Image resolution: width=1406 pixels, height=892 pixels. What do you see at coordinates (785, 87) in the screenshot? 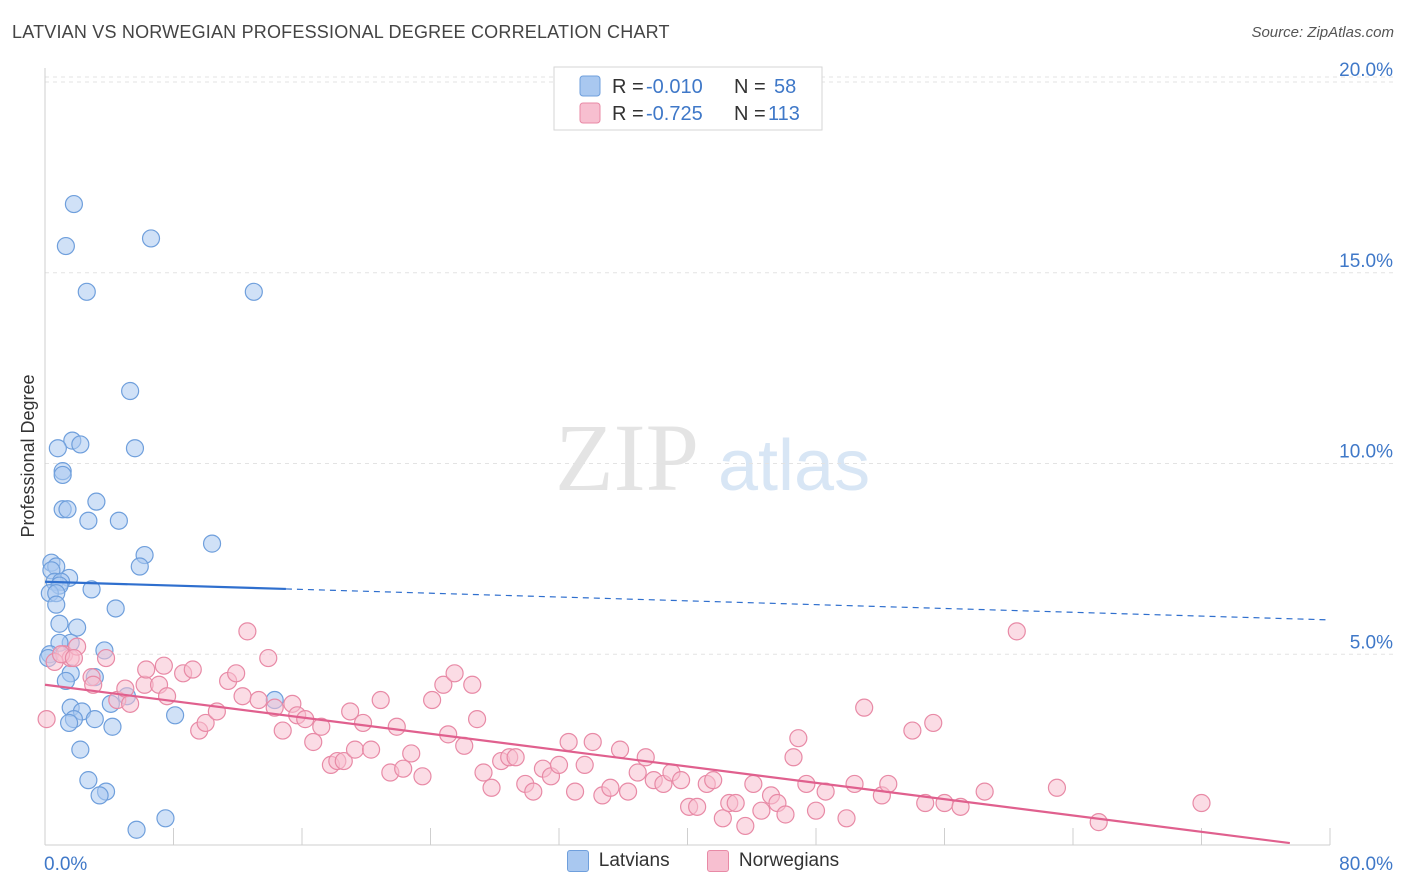
I see `legend-n-value-latvians: 58` at bounding box center [785, 87].